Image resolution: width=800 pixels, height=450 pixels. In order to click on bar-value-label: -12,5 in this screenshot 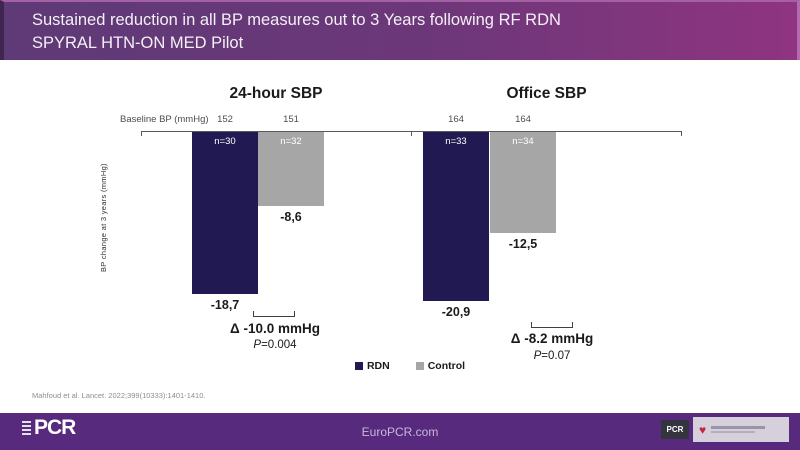, I will do `click(523, 244)`.